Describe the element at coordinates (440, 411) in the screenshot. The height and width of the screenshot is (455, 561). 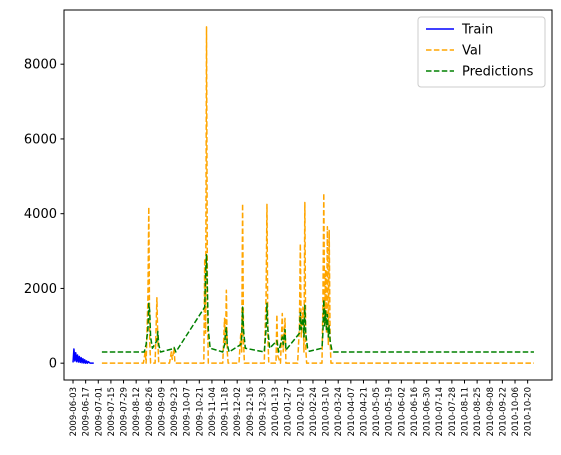
I see `x-tick-label: 2010-07-14` at that location.